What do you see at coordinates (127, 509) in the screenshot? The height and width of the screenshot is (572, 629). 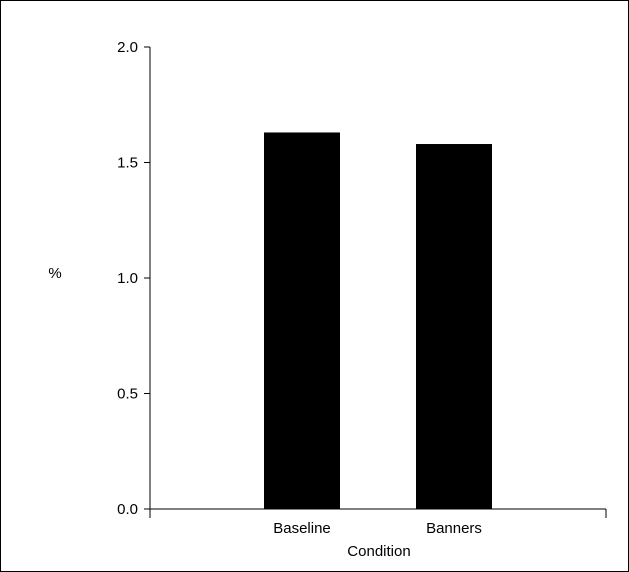 I see `y-tick-label-0: 0.0` at bounding box center [127, 509].